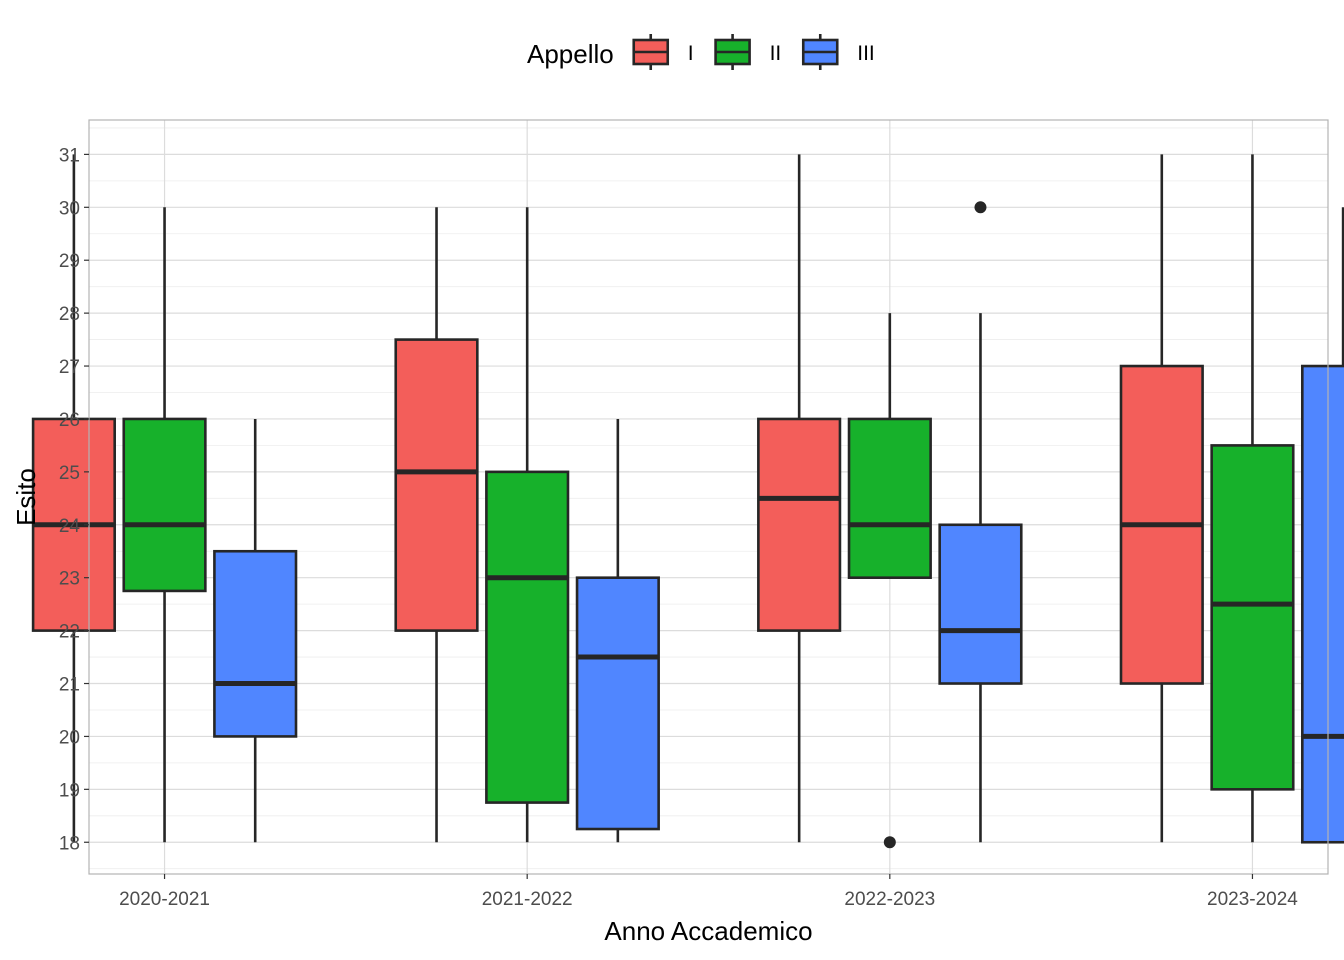 Image resolution: width=1344 pixels, height=960 pixels. I want to click on box-III-2021-2022, so click(617, 630).